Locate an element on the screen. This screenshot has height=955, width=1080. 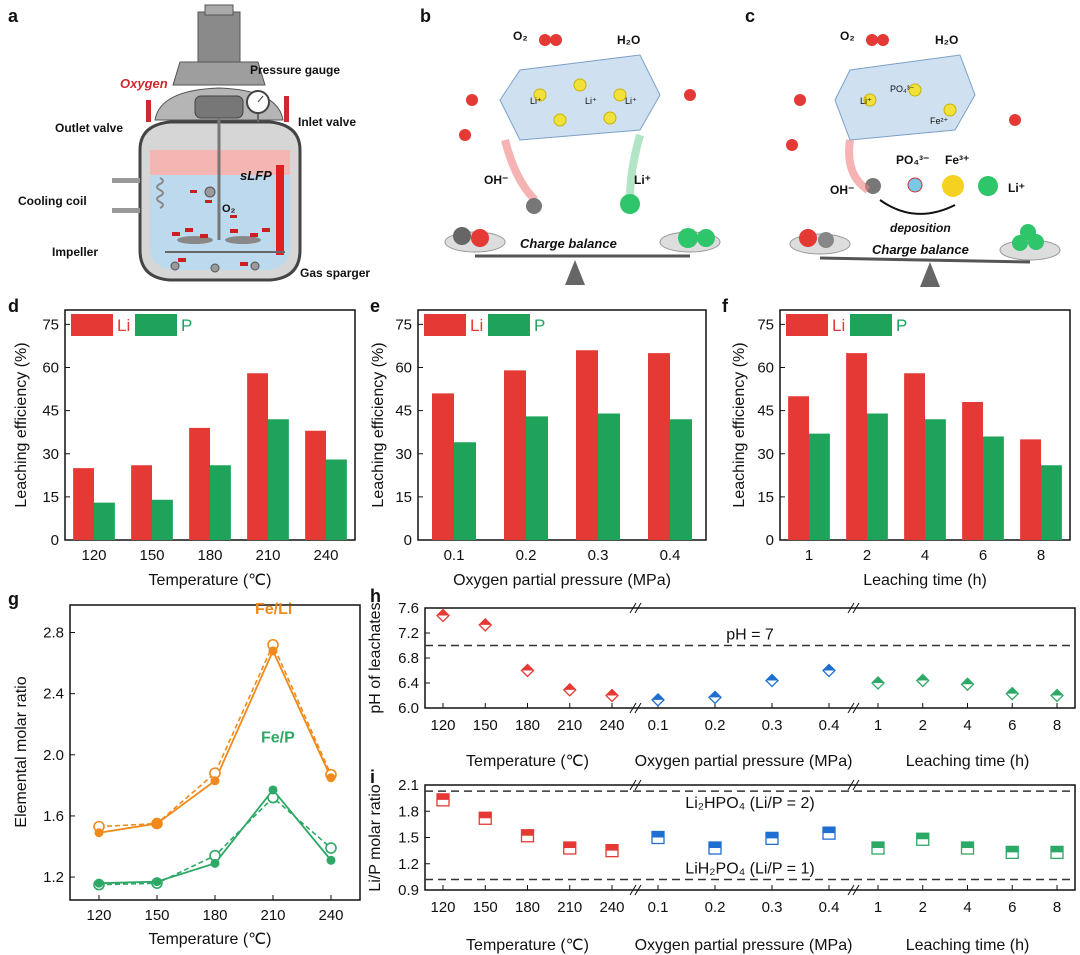
inlet-valve-label: Inlet valve is located at coordinates (327, 122).